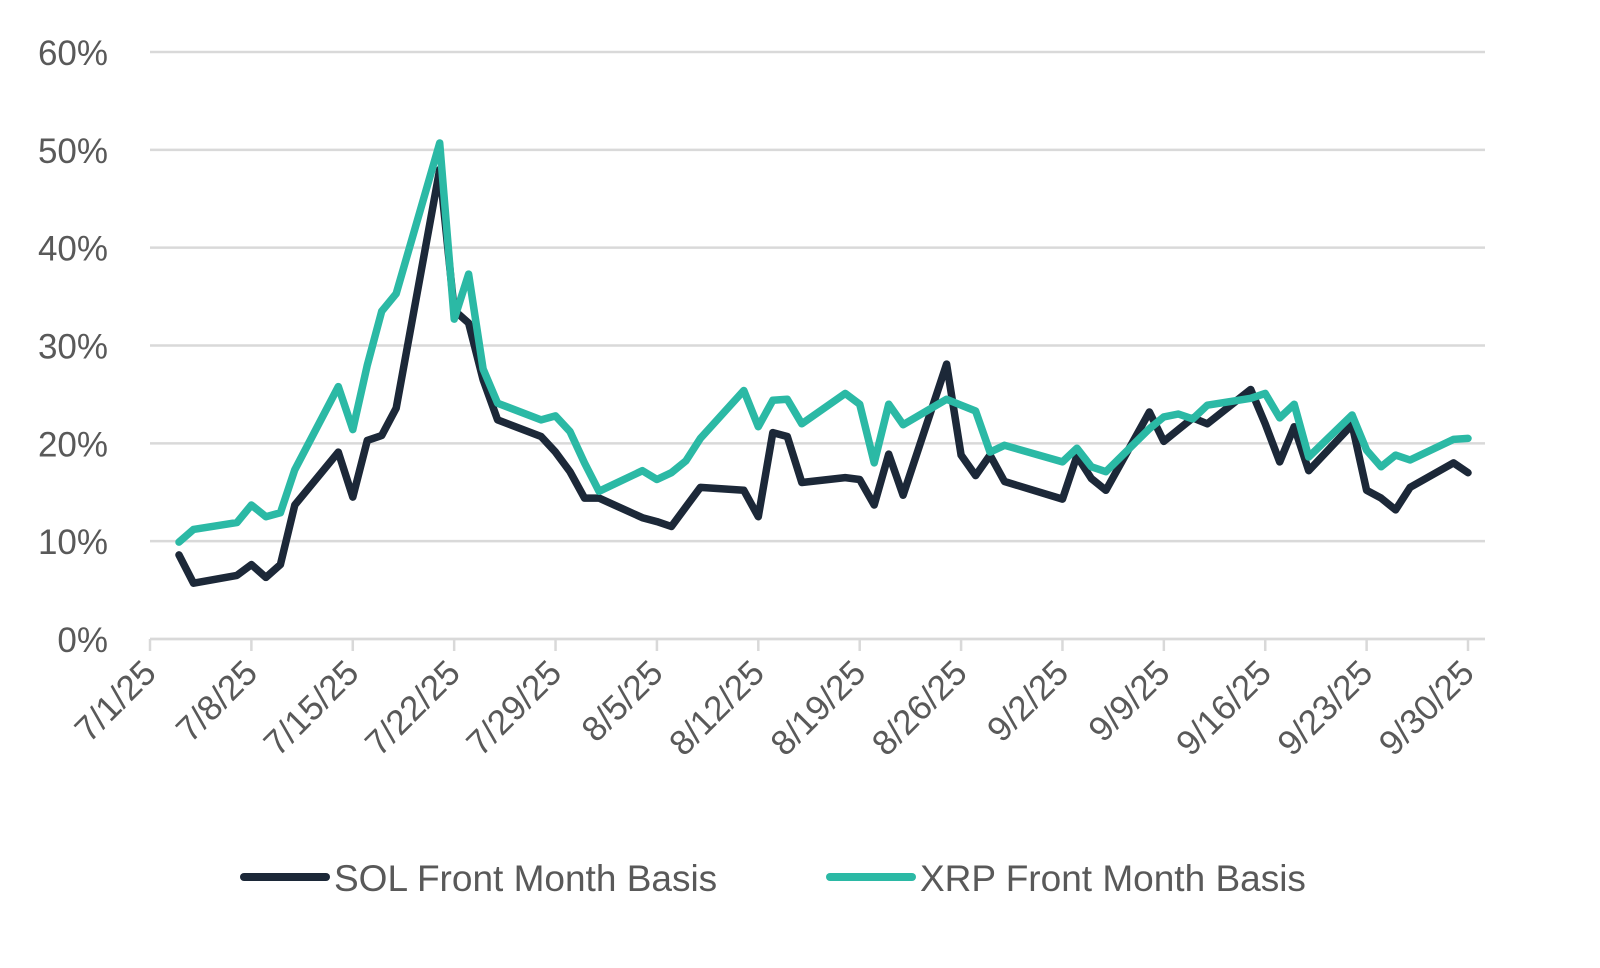  What do you see at coordinates (818, 708) in the screenshot?
I see `x-tick-label: 8/19/25` at bounding box center [818, 708].